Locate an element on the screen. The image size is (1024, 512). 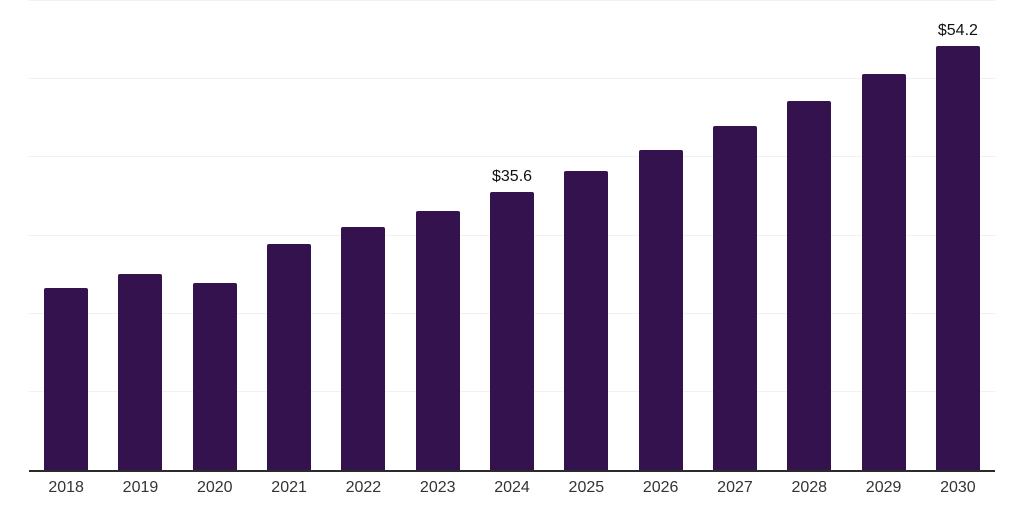
bar-2022 is located at coordinates (363, 348).